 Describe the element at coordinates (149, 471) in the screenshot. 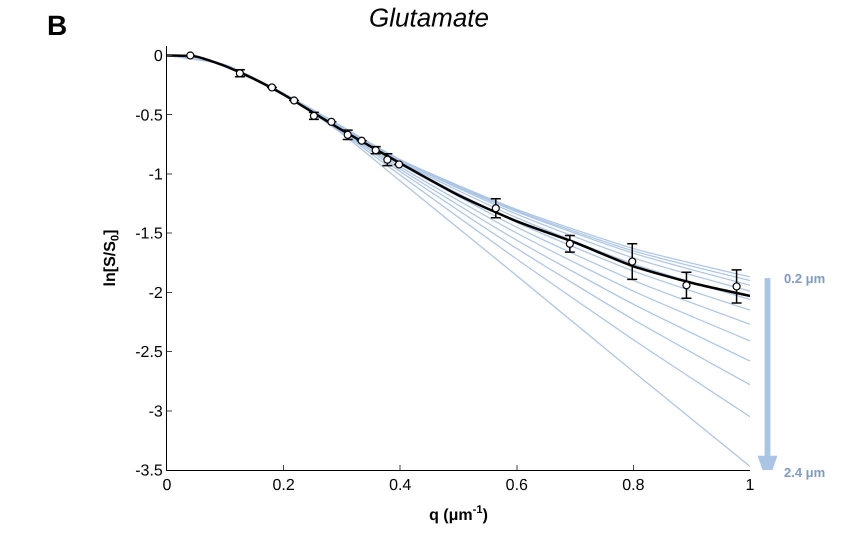

I see `y-tick-label: -3.5` at that location.